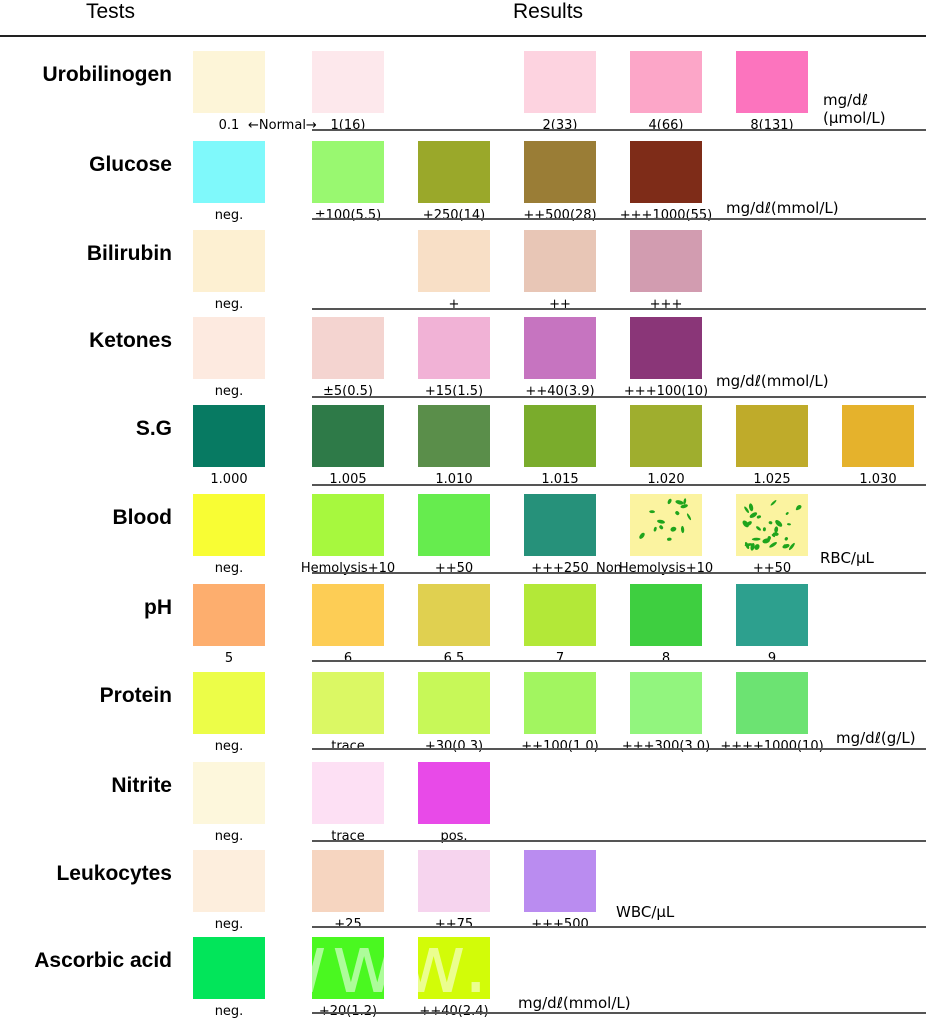  I want to click on result-label: +30(0.3), so click(454, 746).